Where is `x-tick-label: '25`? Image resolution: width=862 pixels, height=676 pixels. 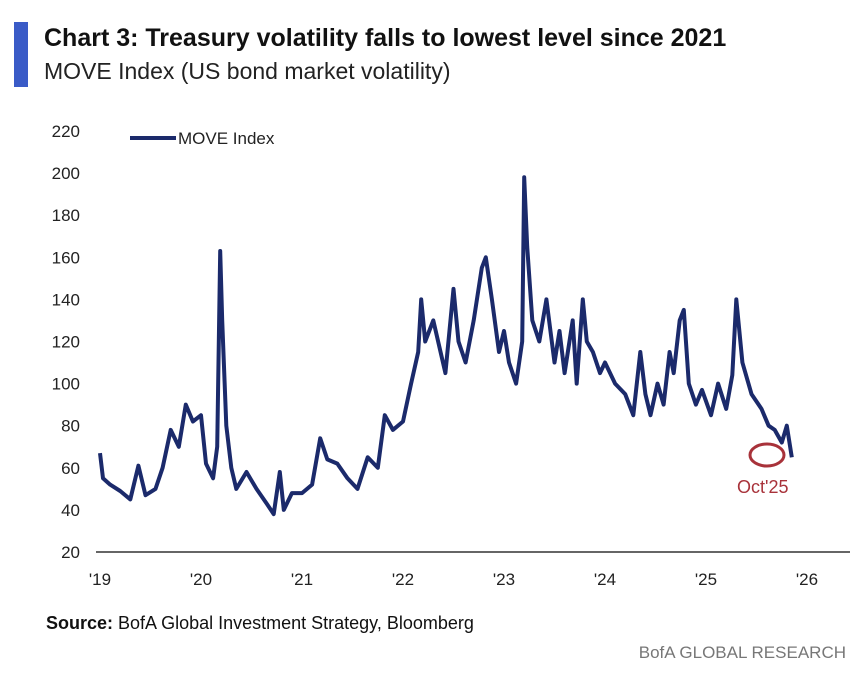 x-tick-label: '25 is located at coordinates (706, 579).